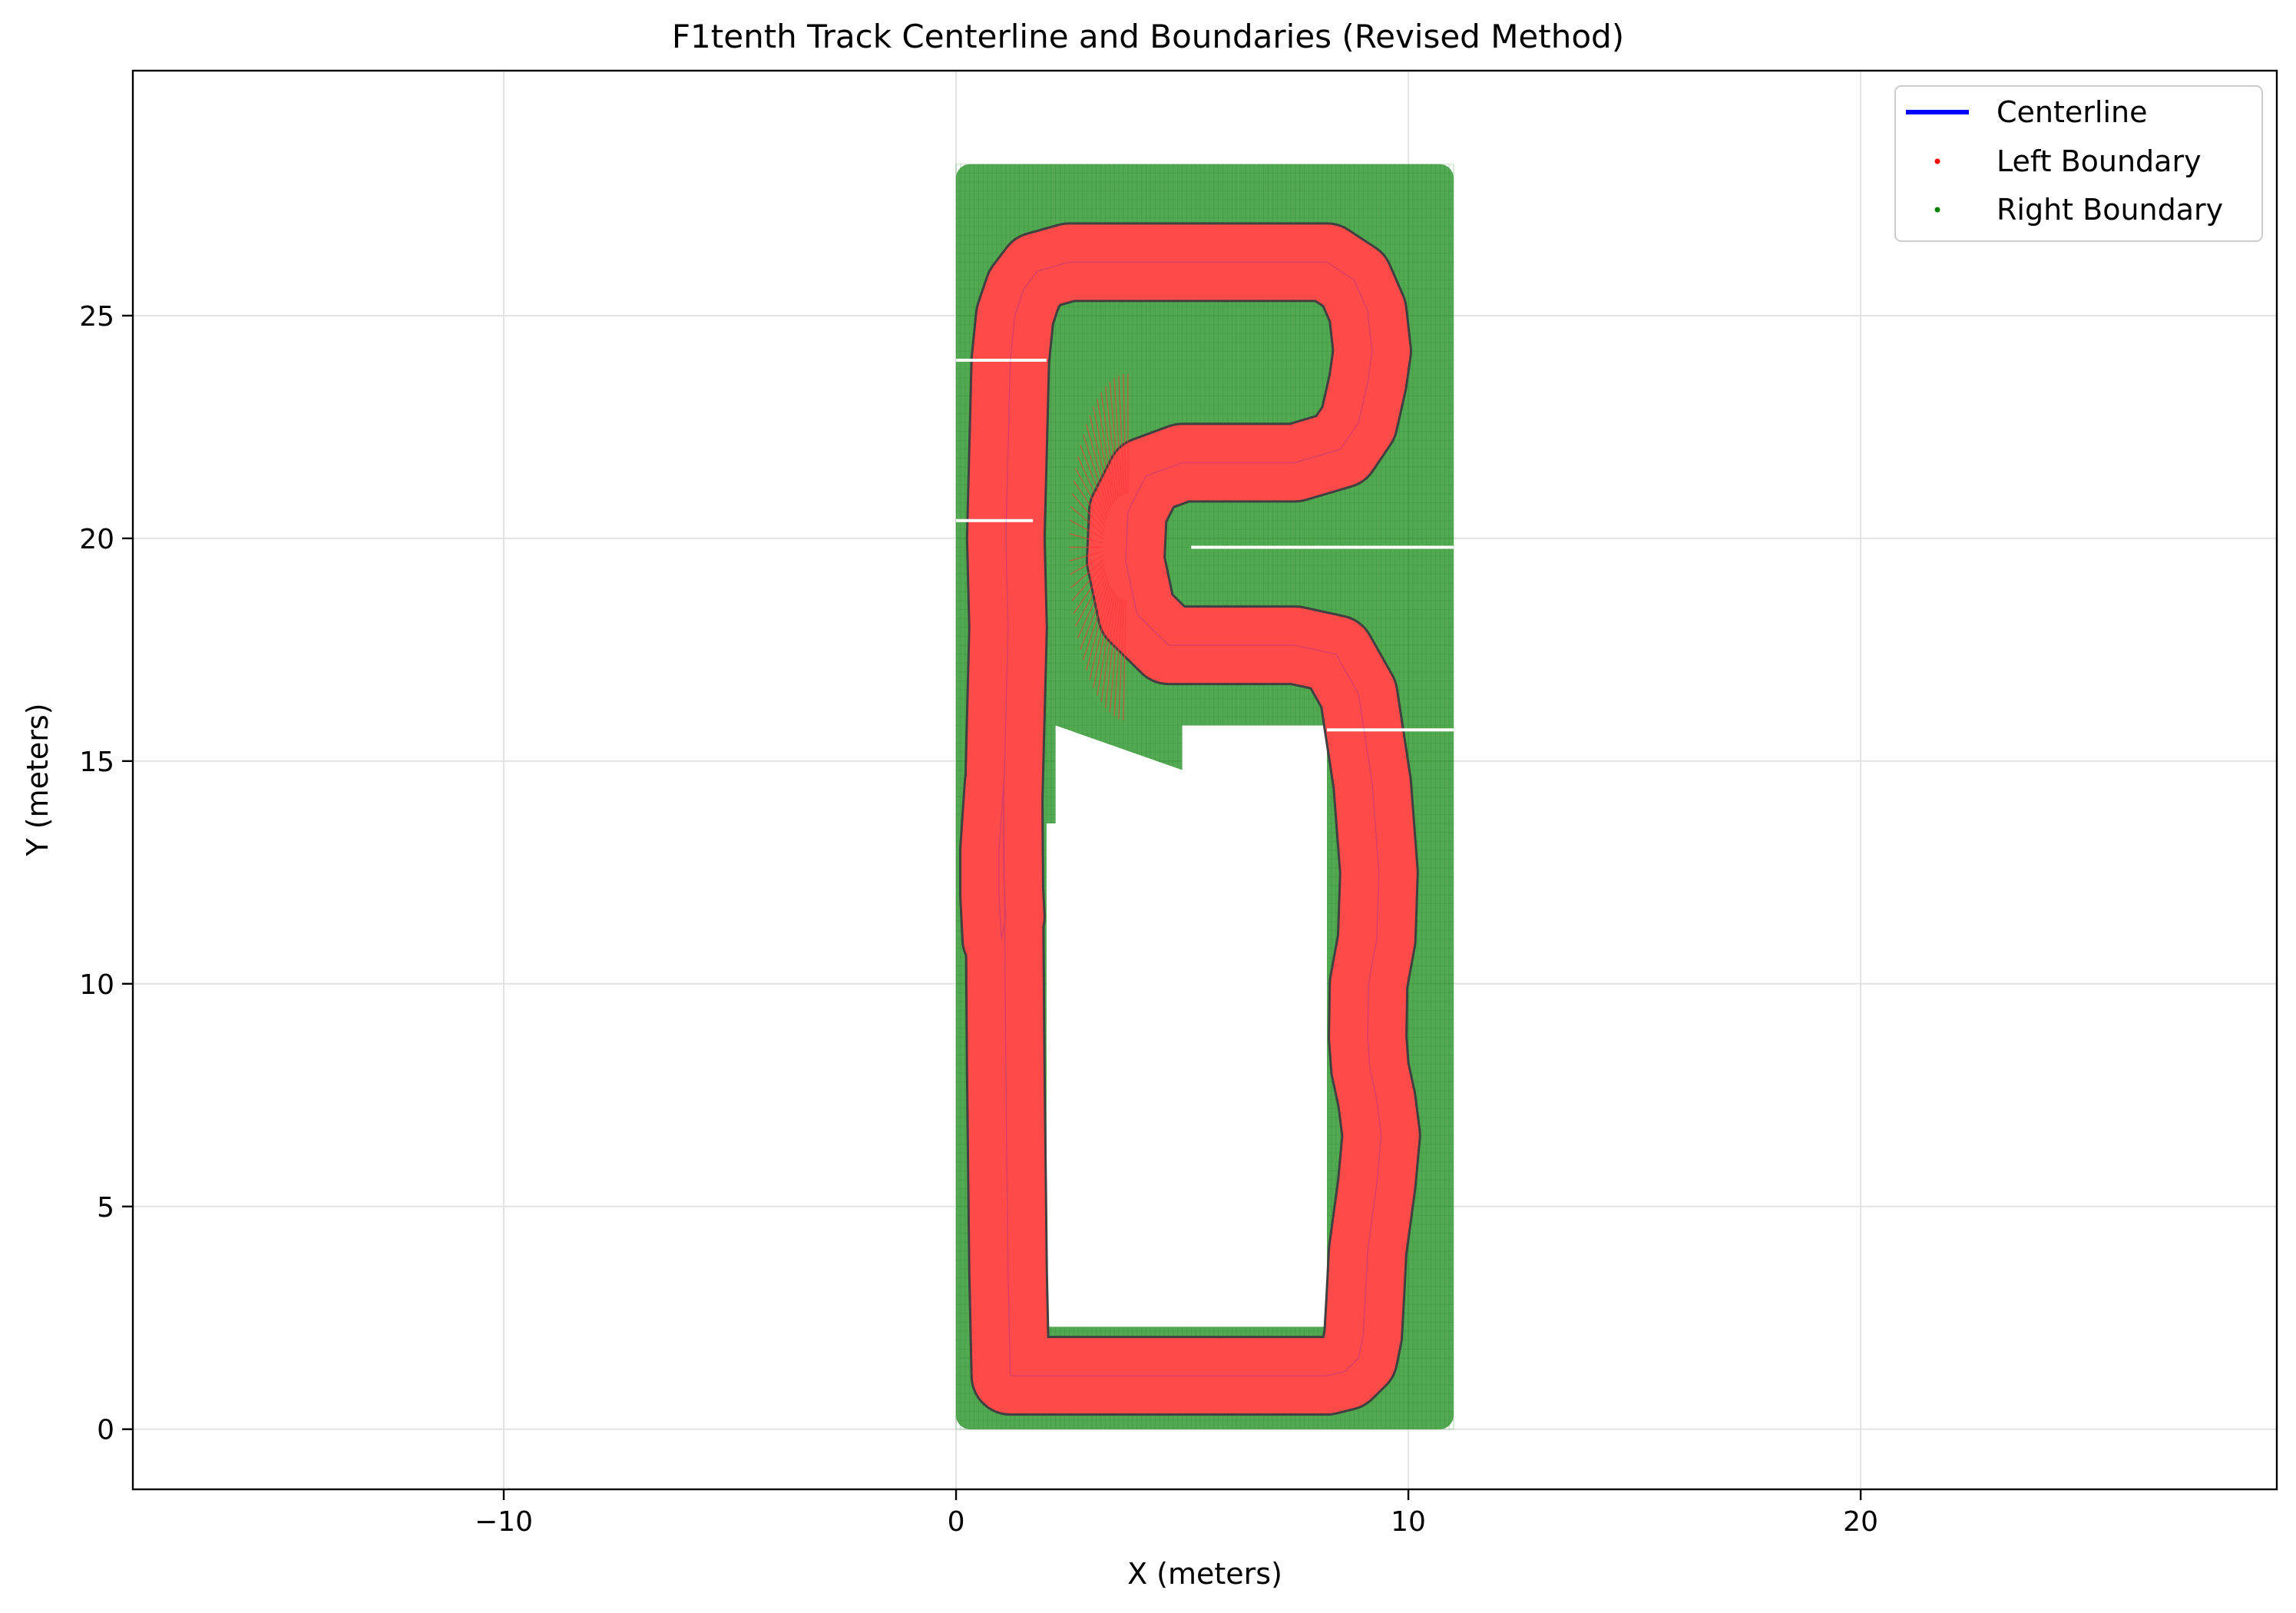 This screenshot has width=2296, height=1613. I want to click on legend-box, so click(2078, 163).